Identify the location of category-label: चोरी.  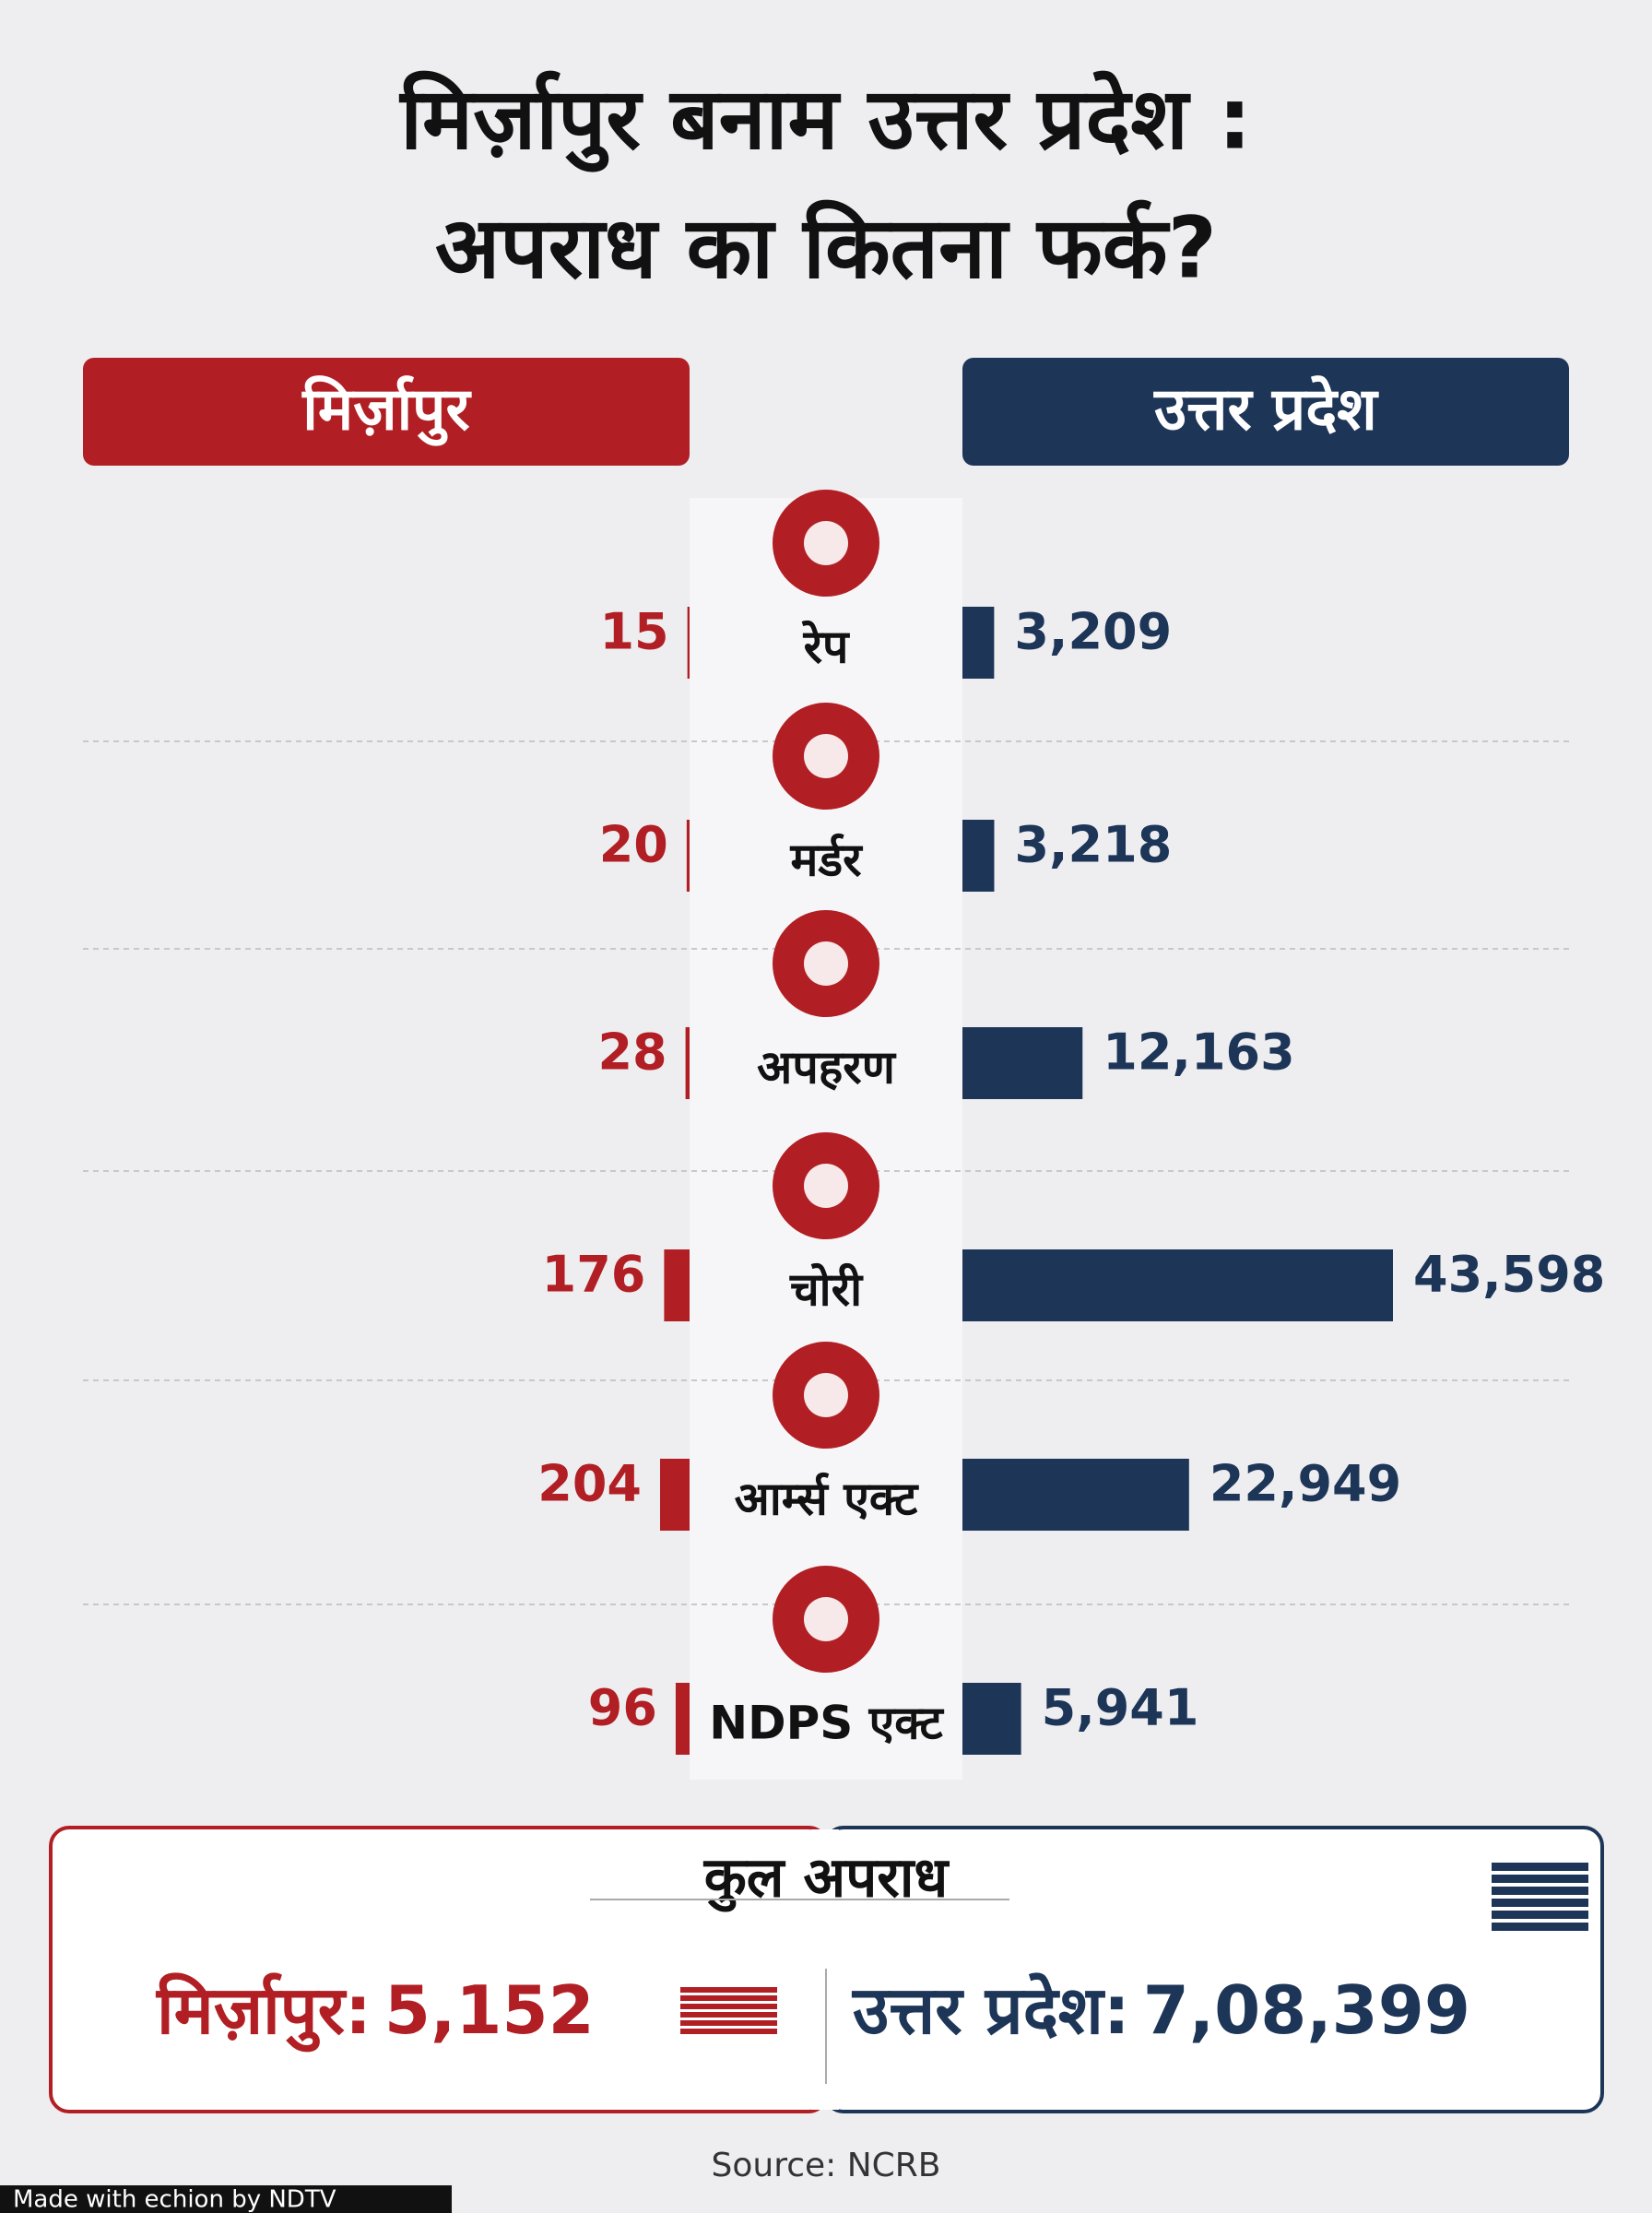
(826, 1290).